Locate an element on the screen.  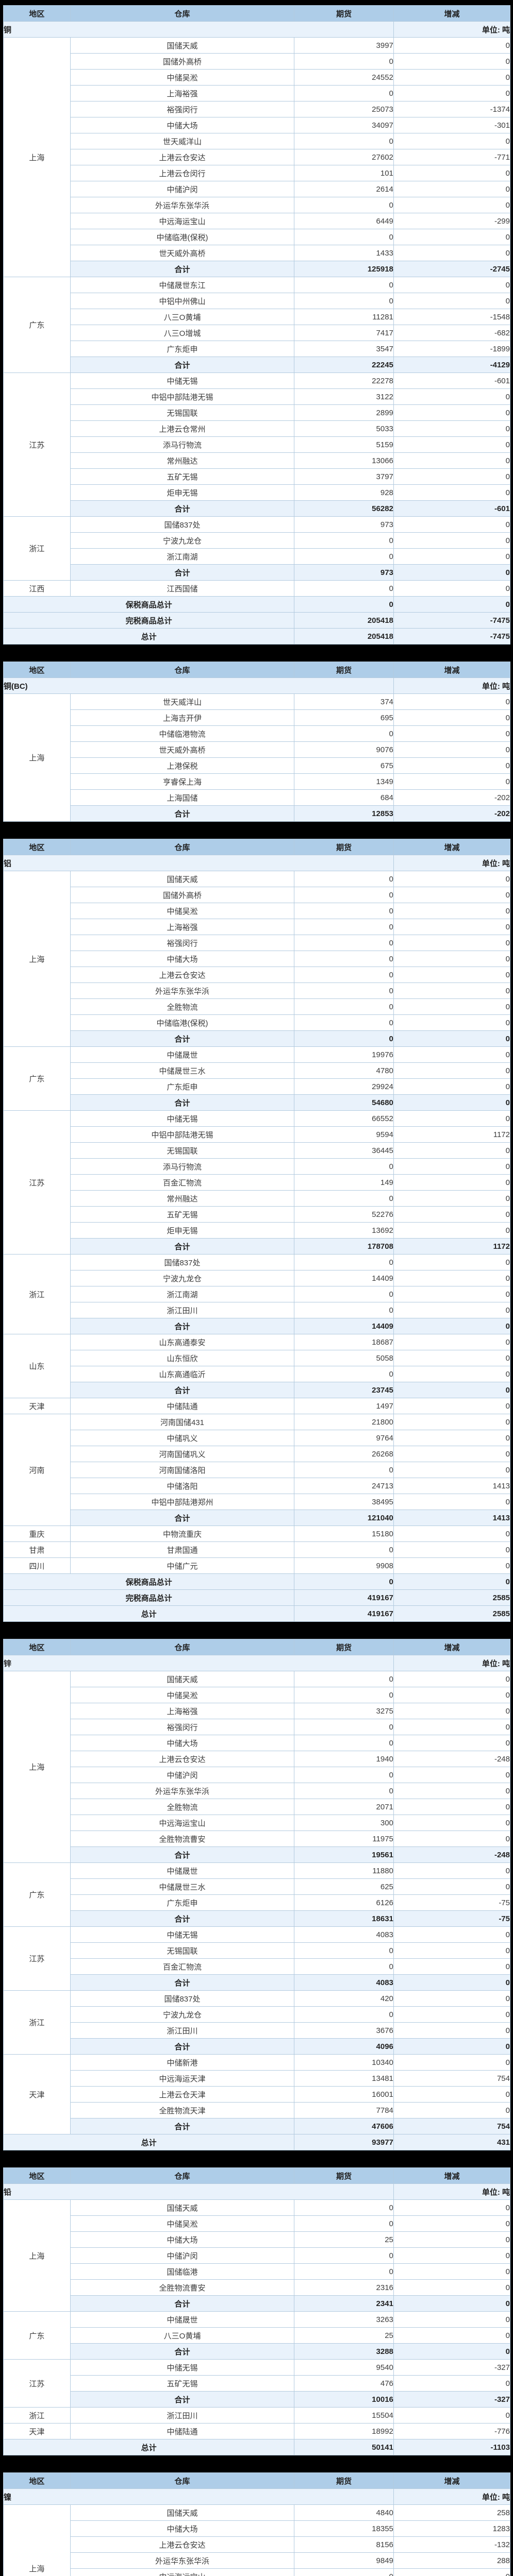
data-row: 上海 国储天威 3997 0 is located at coordinates (257, 157).